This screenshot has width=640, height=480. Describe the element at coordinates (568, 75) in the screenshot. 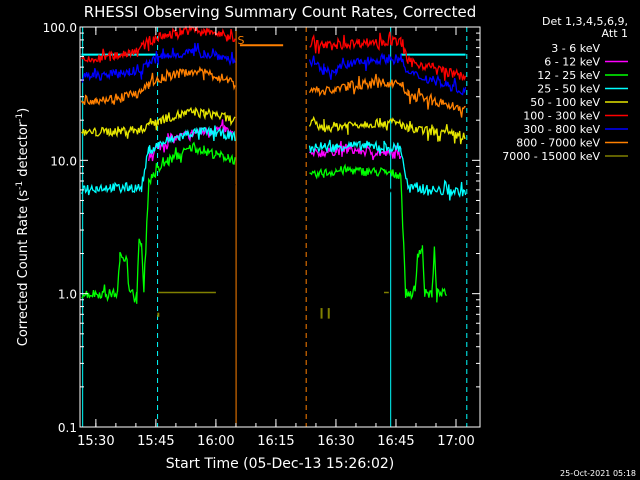

I see `legend-label-12-25-kev: 12 - 25 keV` at that location.